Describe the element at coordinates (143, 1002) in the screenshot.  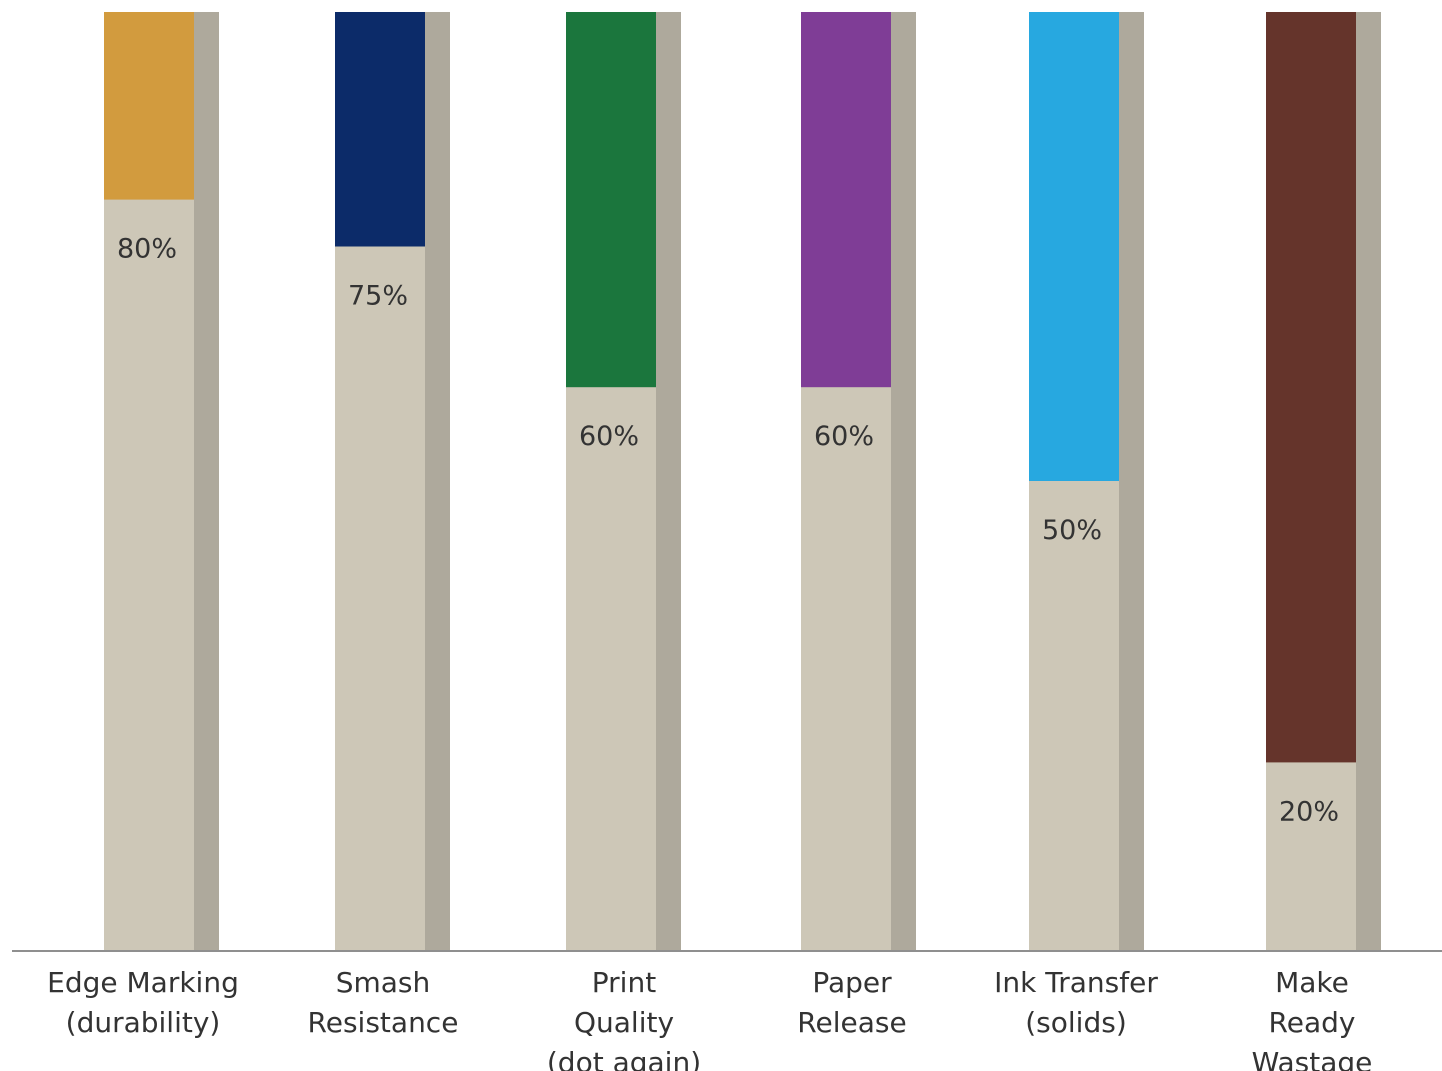
I see `x-tick-label: Edge Marking (durability)` at that location.